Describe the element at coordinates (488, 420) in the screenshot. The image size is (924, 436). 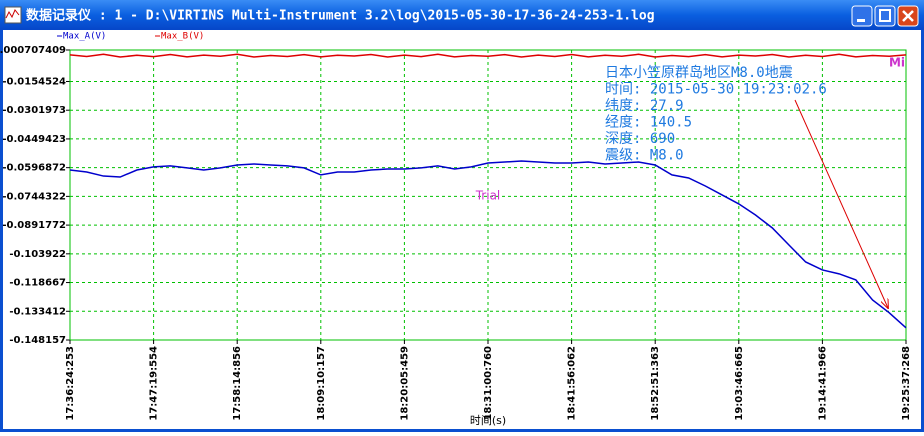
I see `x-axis-label: 时间(s)` at that location.